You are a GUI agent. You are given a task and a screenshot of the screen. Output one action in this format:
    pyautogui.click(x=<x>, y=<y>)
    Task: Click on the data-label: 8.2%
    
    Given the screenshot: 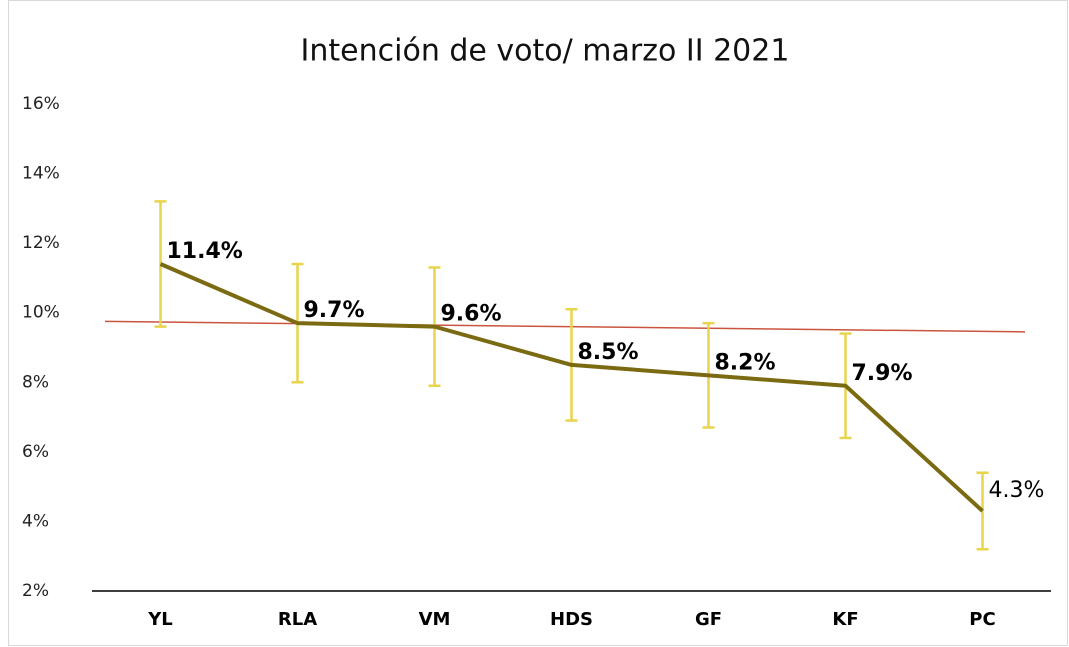 What is the action you would take?
    pyautogui.click(x=745, y=362)
    